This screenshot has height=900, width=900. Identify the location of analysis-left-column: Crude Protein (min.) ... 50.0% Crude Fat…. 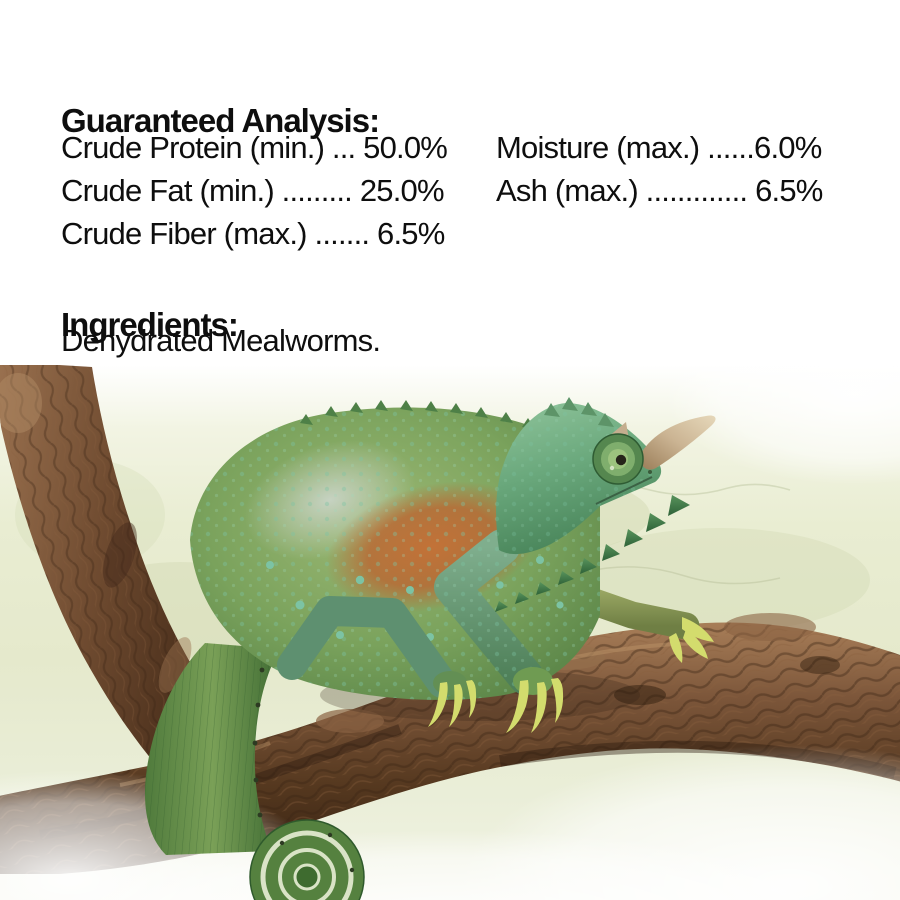
(278, 190).